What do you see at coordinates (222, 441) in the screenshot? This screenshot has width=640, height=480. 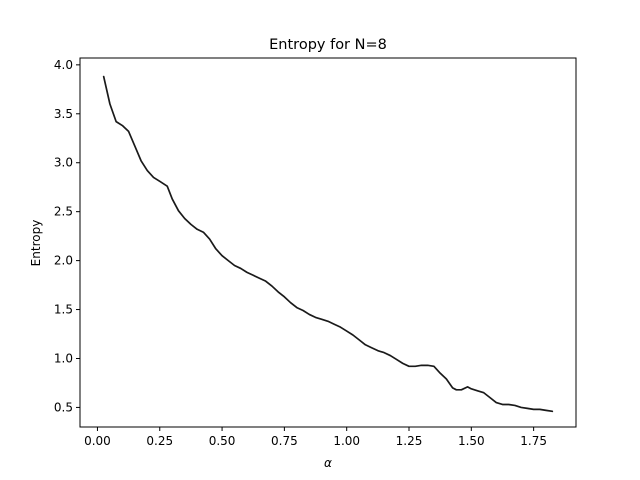 I see `x-tick-label: 0.50` at bounding box center [222, 441].